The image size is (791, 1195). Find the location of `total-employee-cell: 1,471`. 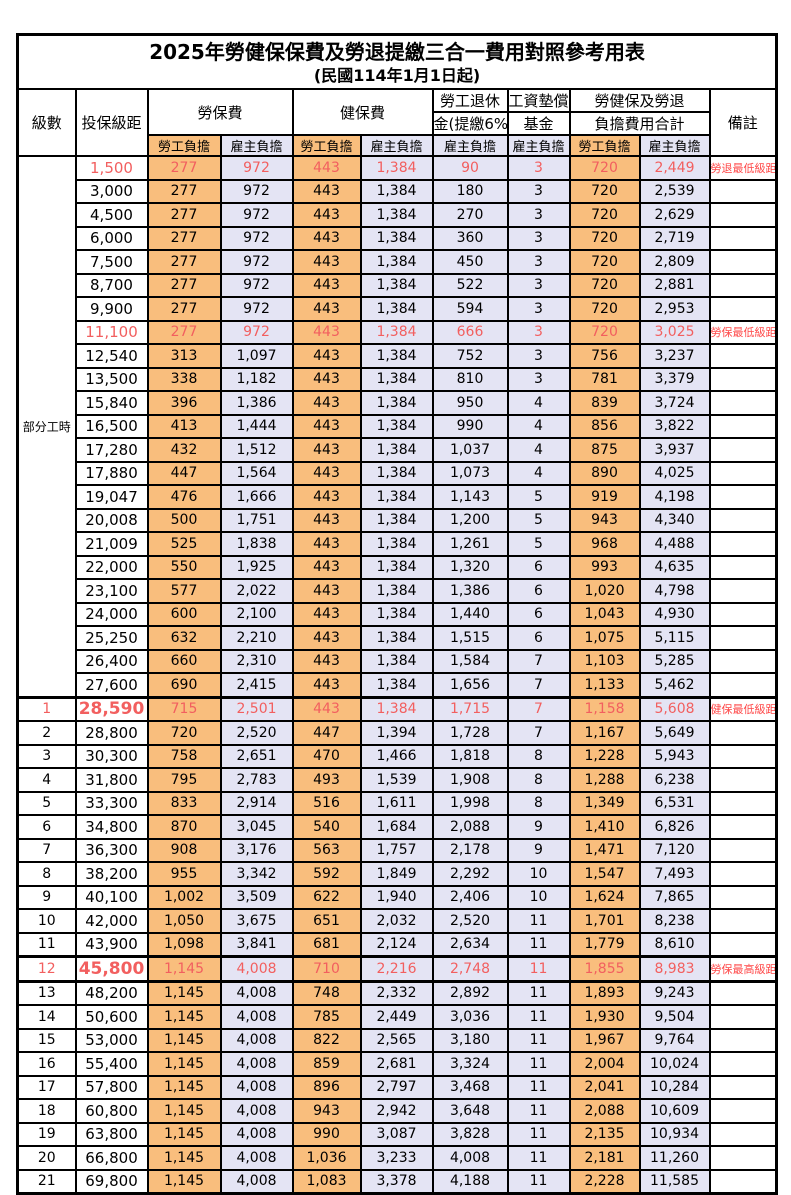

total-employee-cell: 1,471 is located at coordinates (604, 850).